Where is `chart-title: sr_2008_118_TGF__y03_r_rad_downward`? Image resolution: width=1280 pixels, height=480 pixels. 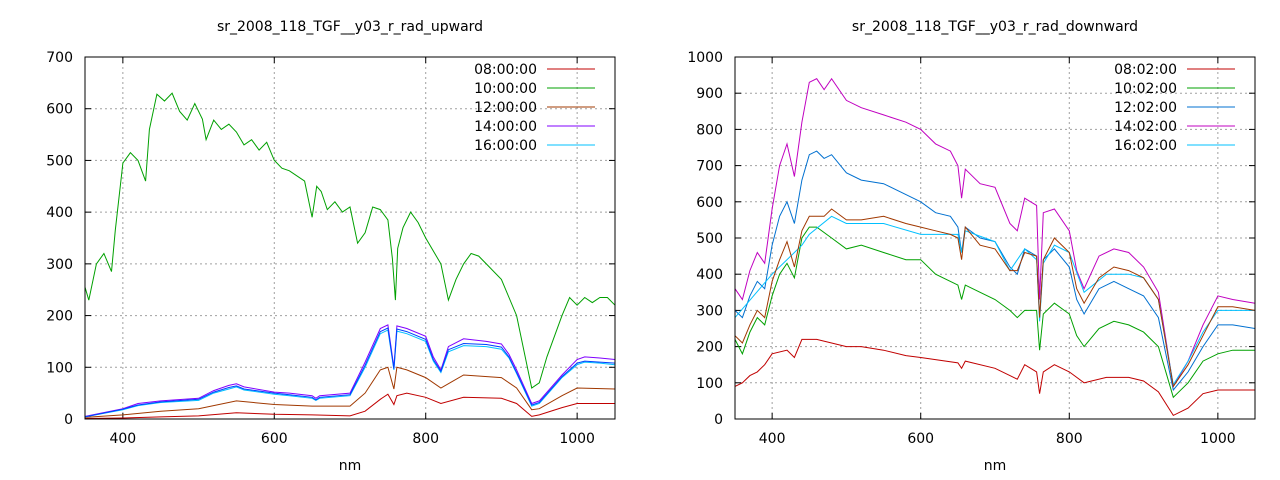 chart-title: sr_2008_118_TGF__y03_r_rad_downward is located at coordinates (995, 27).